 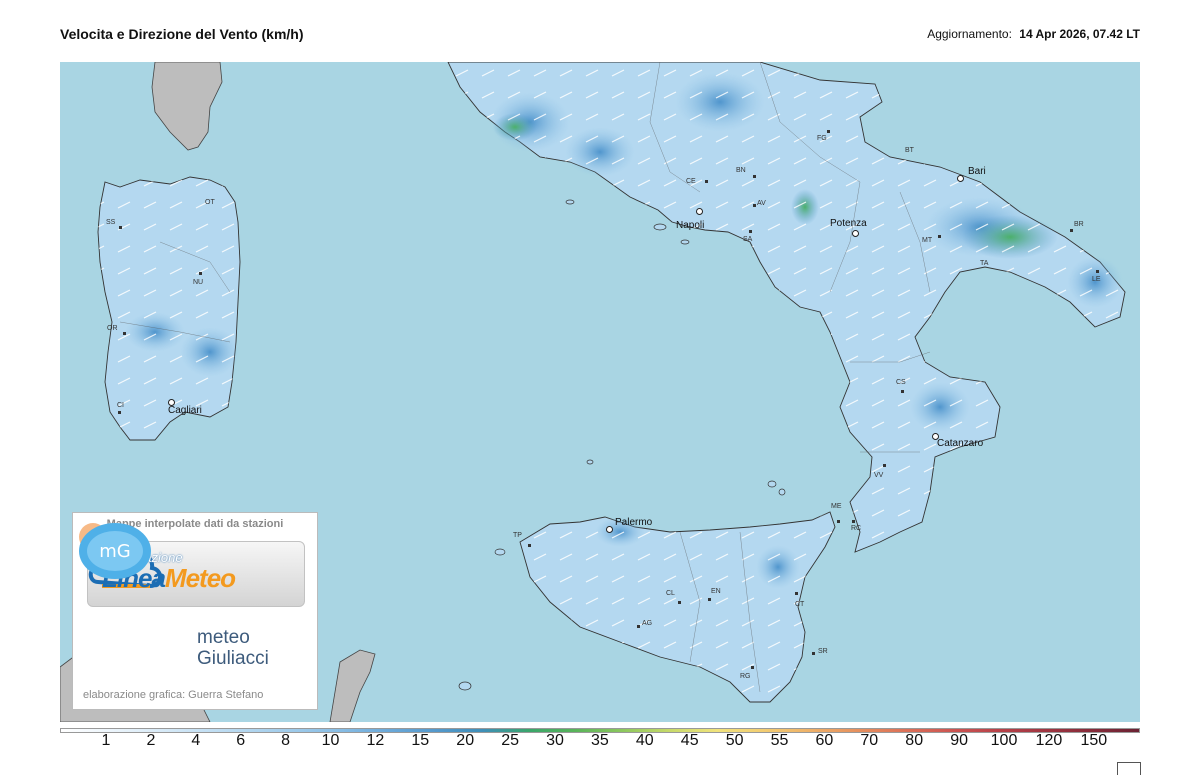 What do you see at coordinates (286, 740) in the screenshot?
I see `scale-label-8: 8` at bounding box center [286, 740].